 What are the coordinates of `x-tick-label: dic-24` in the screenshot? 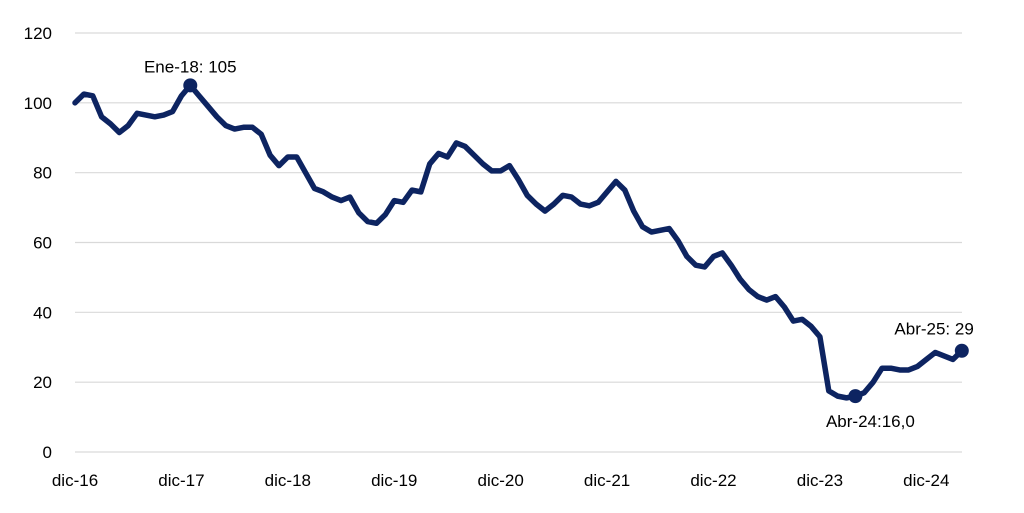 It's located at (926, 480).